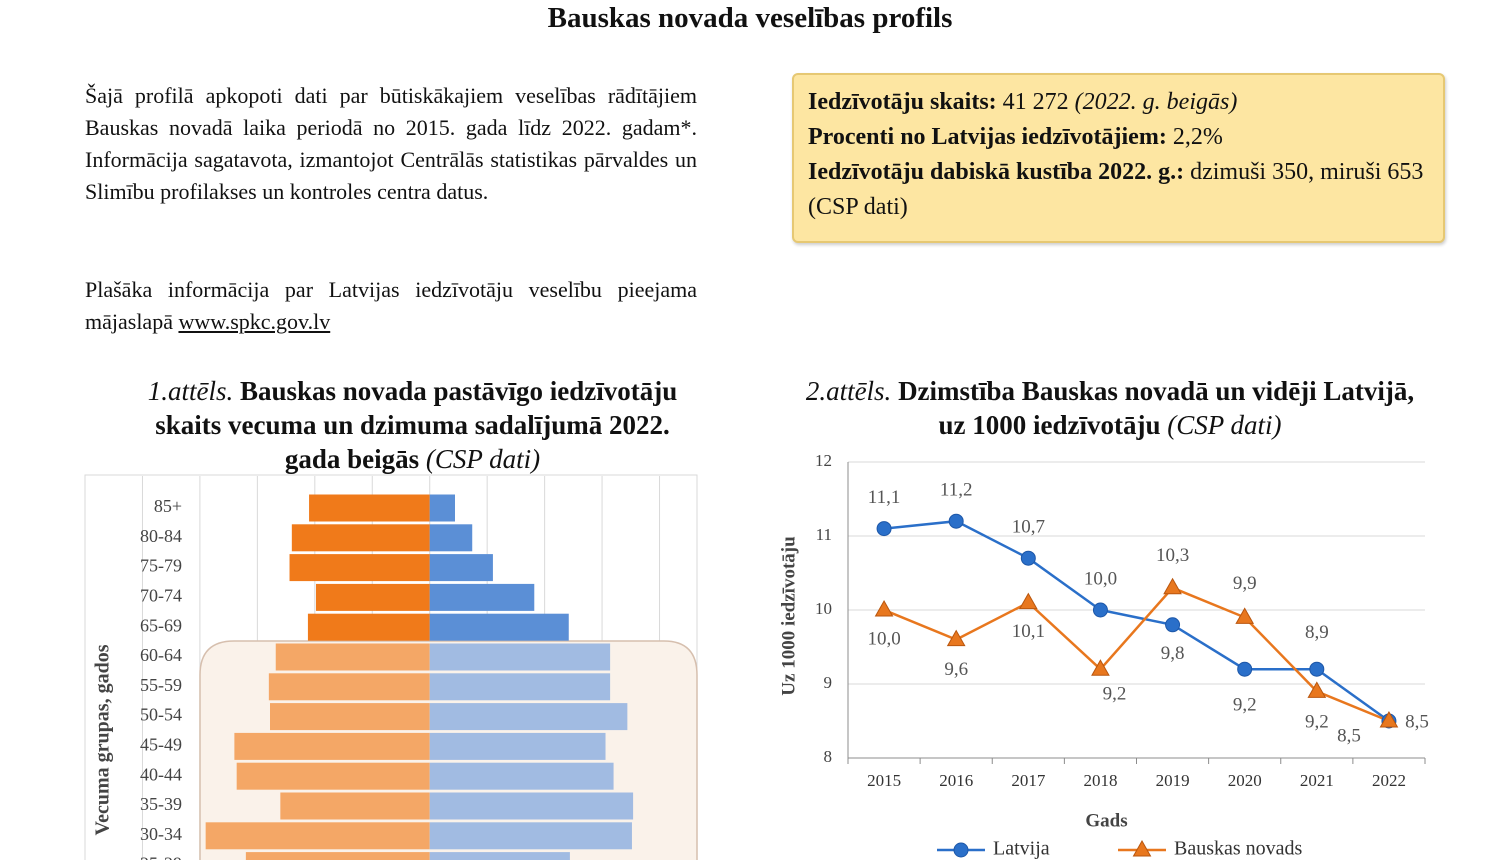  Describe the element at coordinates (161, 804) in the screenshot. I see `y-tick-label: 35-39` at that location.